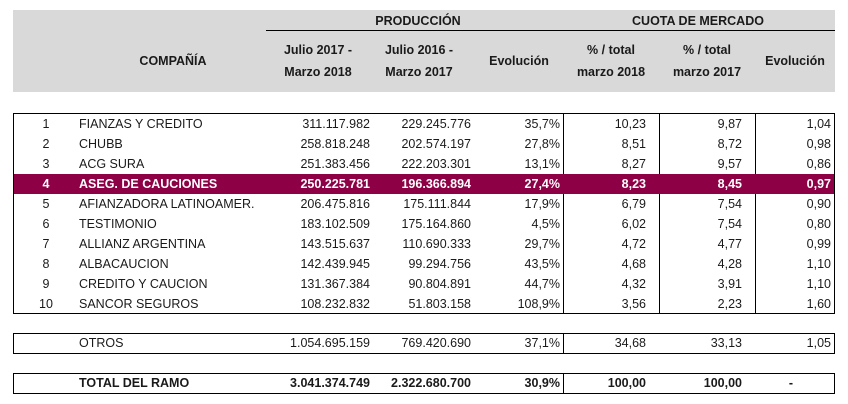  I want to click on header-p17-line2: Marzo 2017, so click(419, 72).